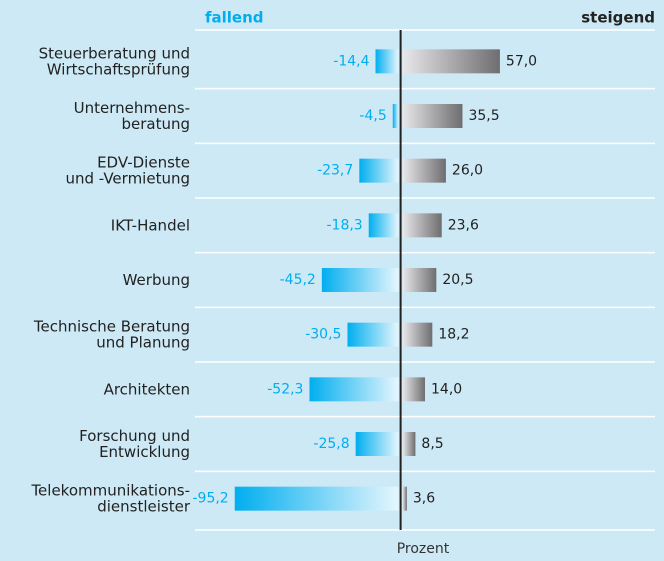 This screenshot has width=664, height=561. Describe the element at coordinates (128, 170) in the screenshot. I see `category-label: EDV-Dienste und -Vermietung` at that location.